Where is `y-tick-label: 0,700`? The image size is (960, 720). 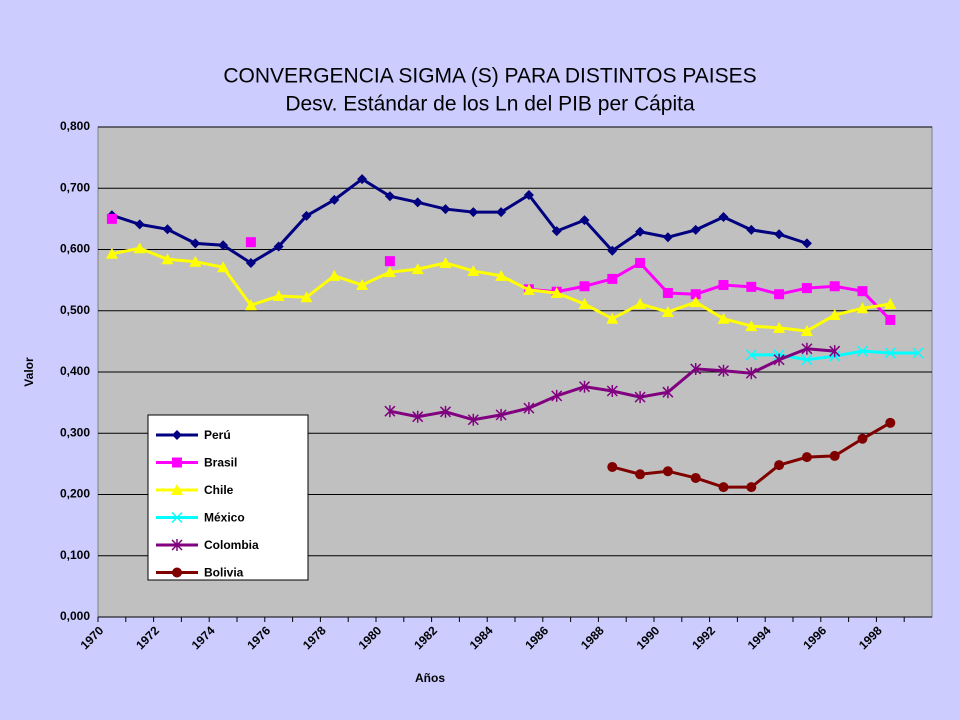 y-tick-label: 0,700 is located at coordinates (75, 187).